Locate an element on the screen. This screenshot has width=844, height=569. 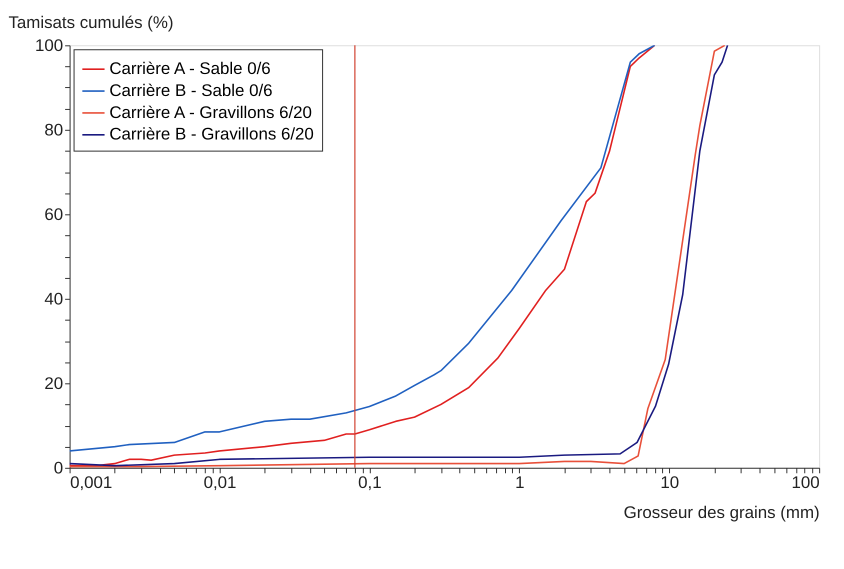
x-tick-label: 0,001 is located at coordinates (91, 482).